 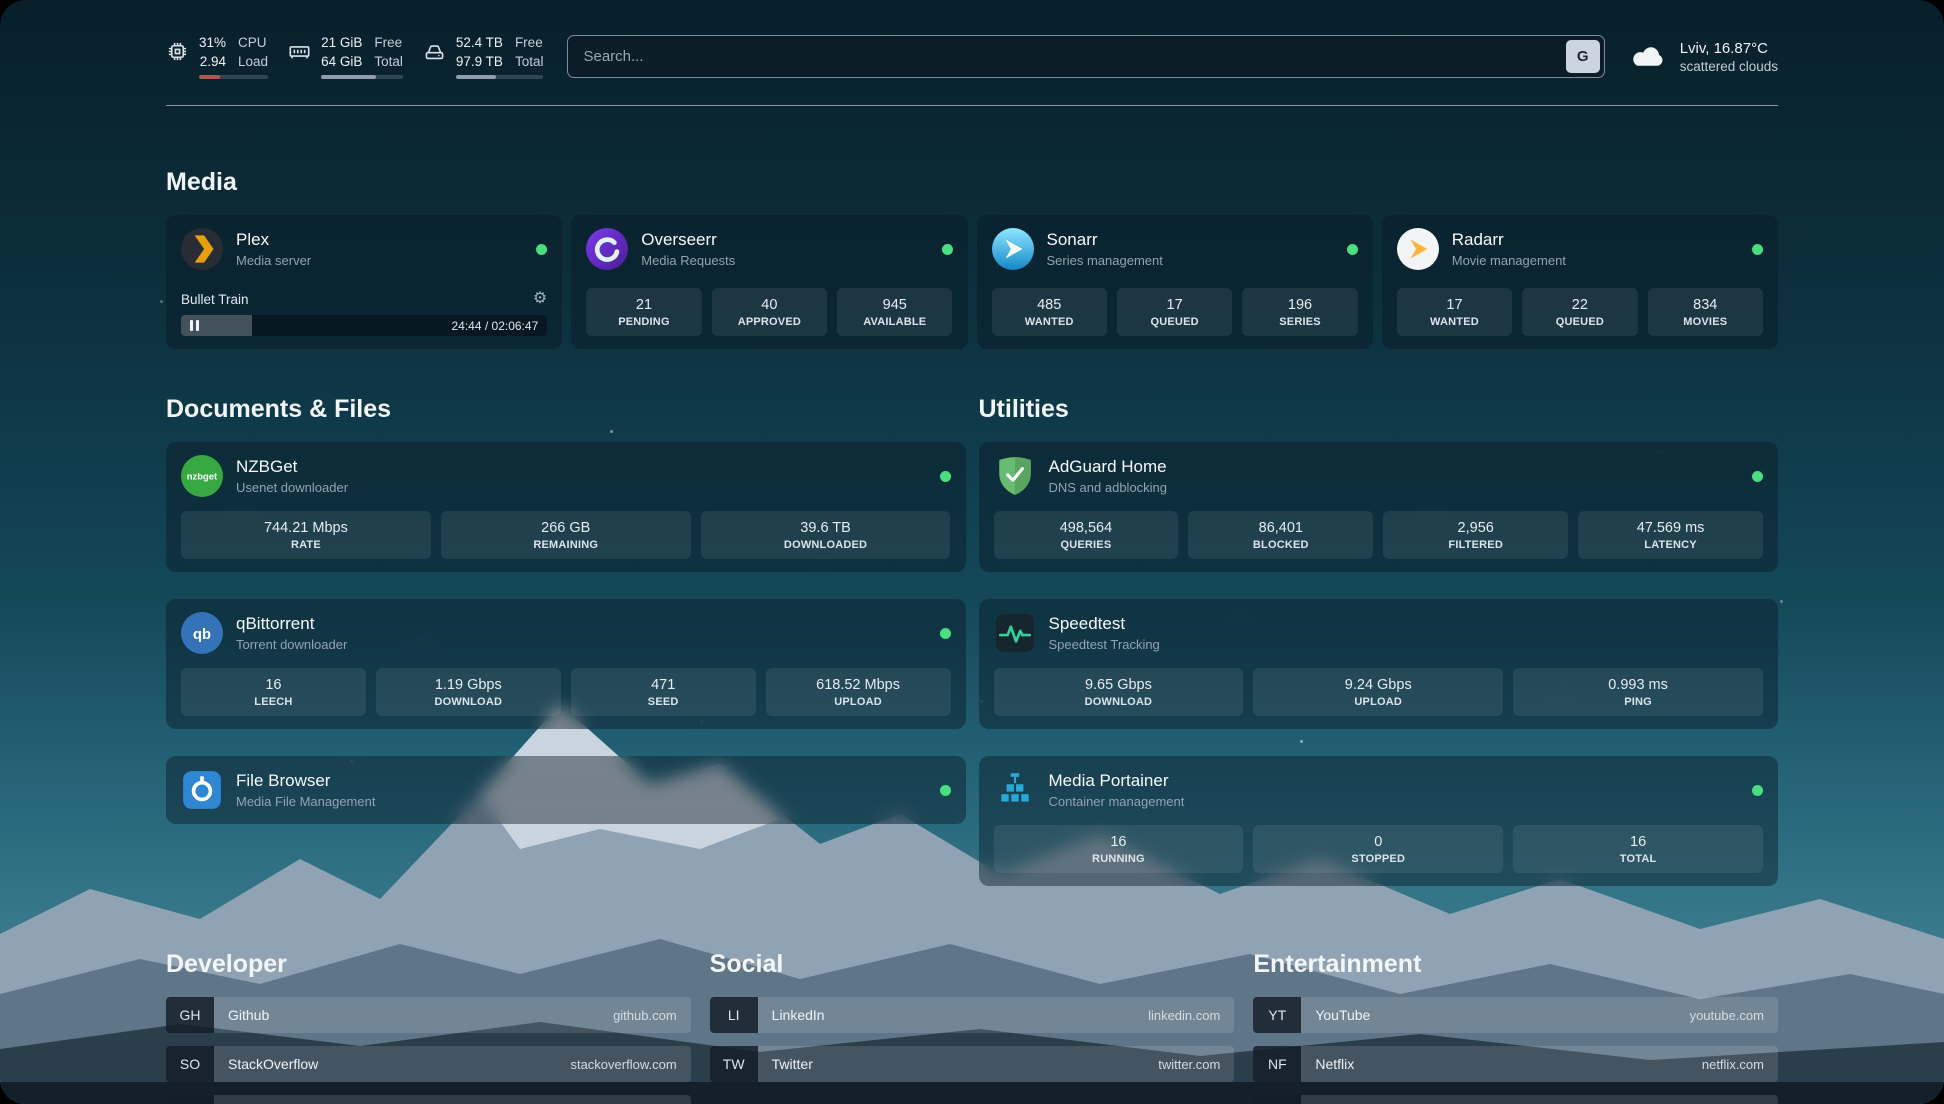 What do you see at coordinates (1705, 305) in the screenshot?
I see `stat-value: 834` at bounding box center [1705, 305].